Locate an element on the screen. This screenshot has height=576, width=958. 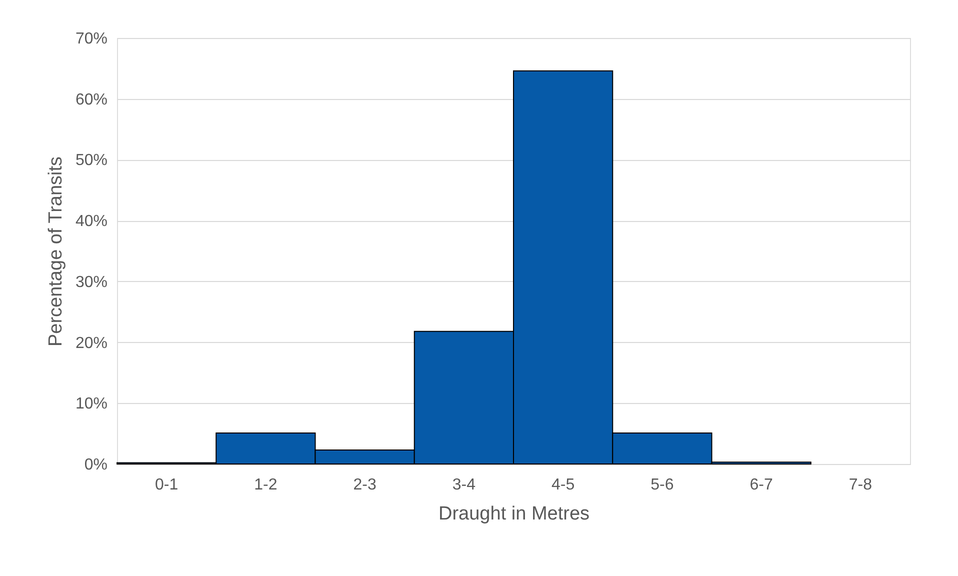
y-tick-label: 30% is located at coordinates (91, 282).